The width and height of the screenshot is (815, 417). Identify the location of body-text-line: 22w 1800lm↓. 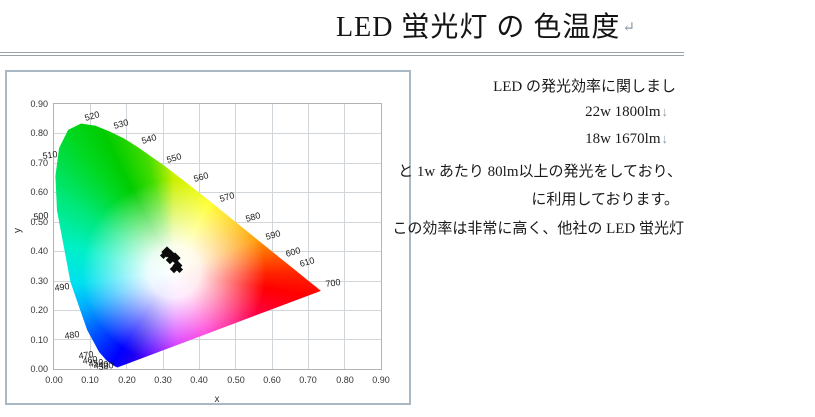
(626, 112).